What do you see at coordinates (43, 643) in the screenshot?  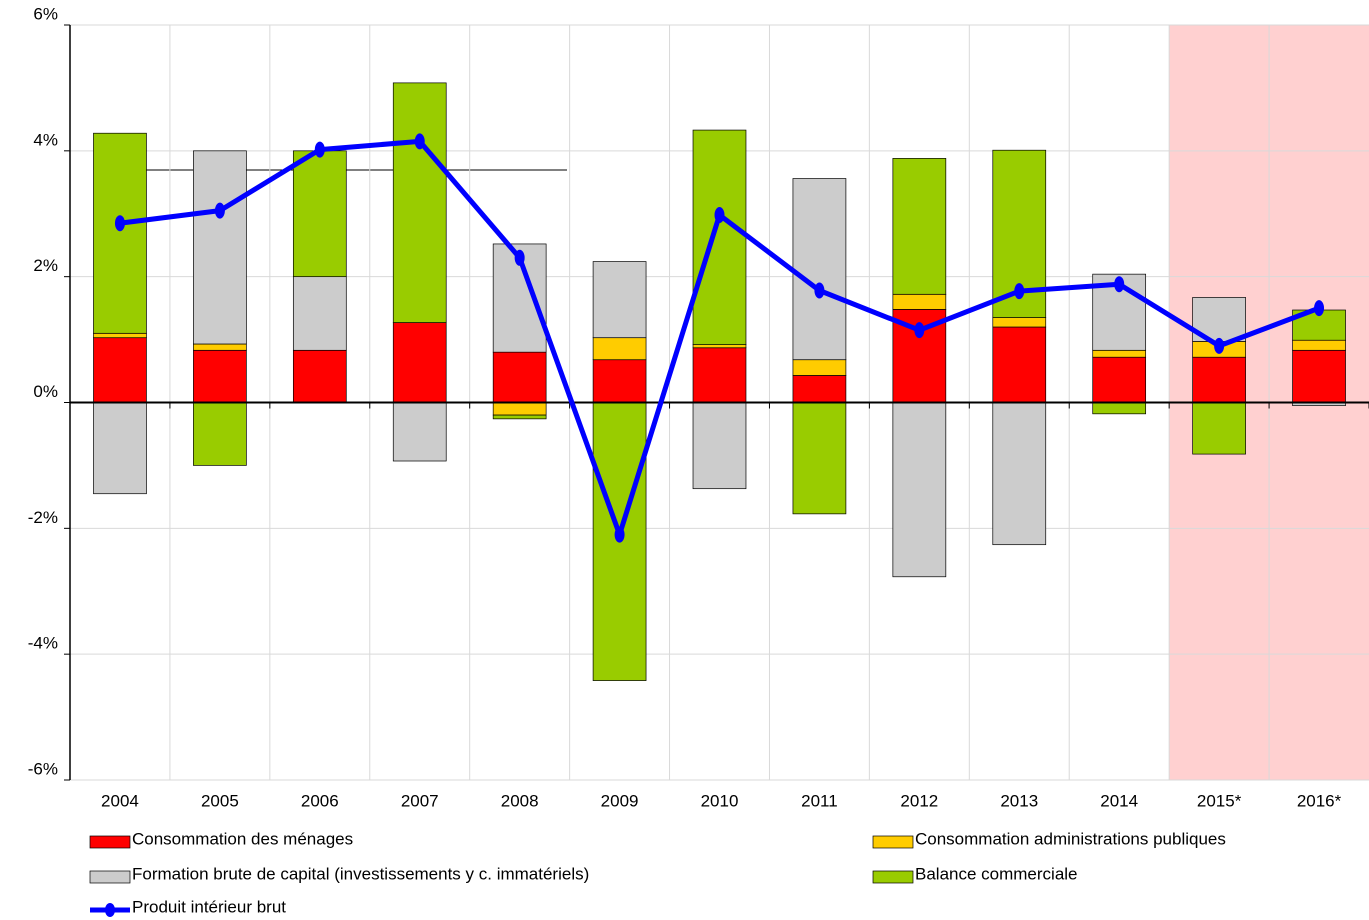 I see `y-tick-label: -4%` at bounding box center [43, 643].